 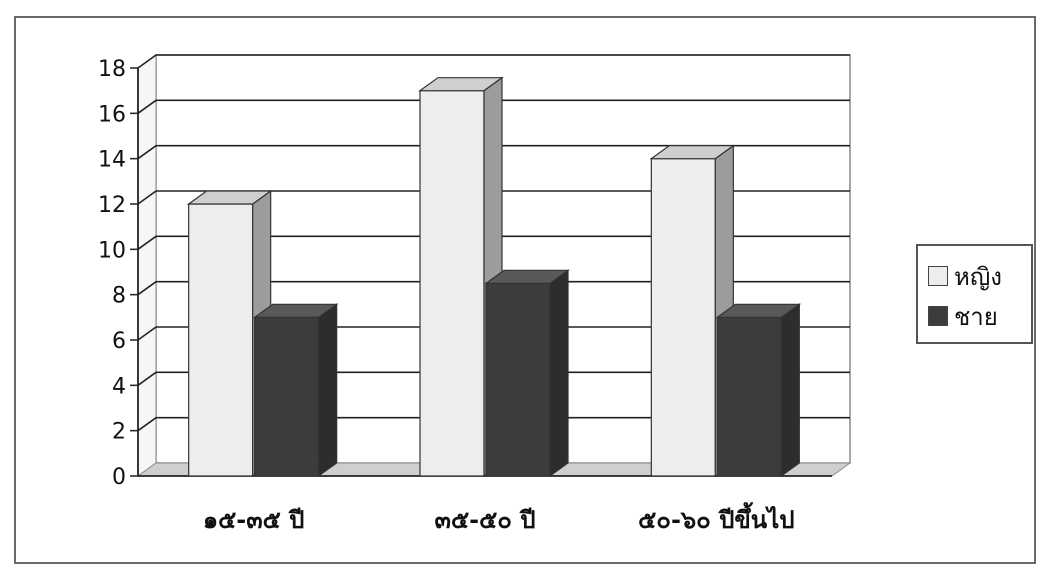 What do you see at coordinates (112, 114) in the screenshot?
I see `y-tick-label: 16` at bounding box center [112, 114].